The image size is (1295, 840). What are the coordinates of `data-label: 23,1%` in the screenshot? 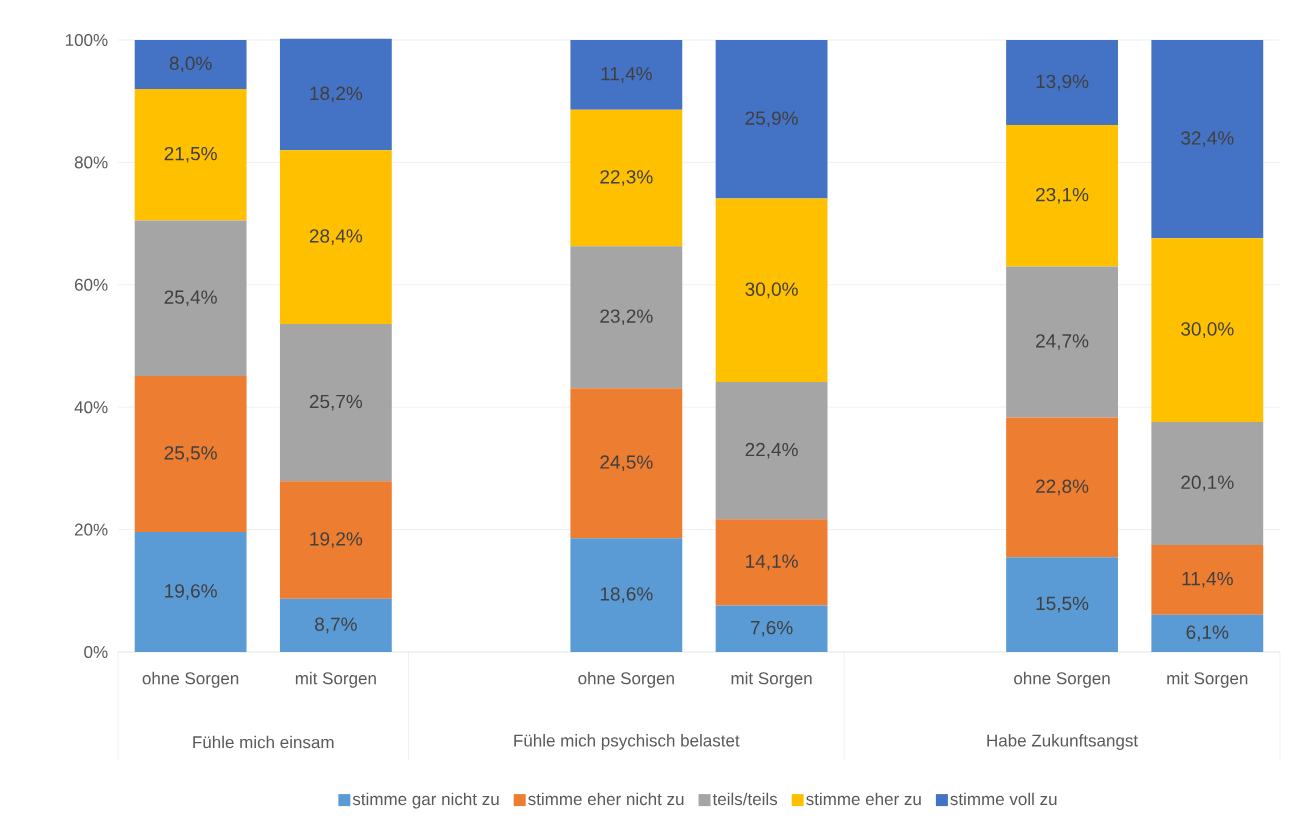 It's located at (1062, 195).